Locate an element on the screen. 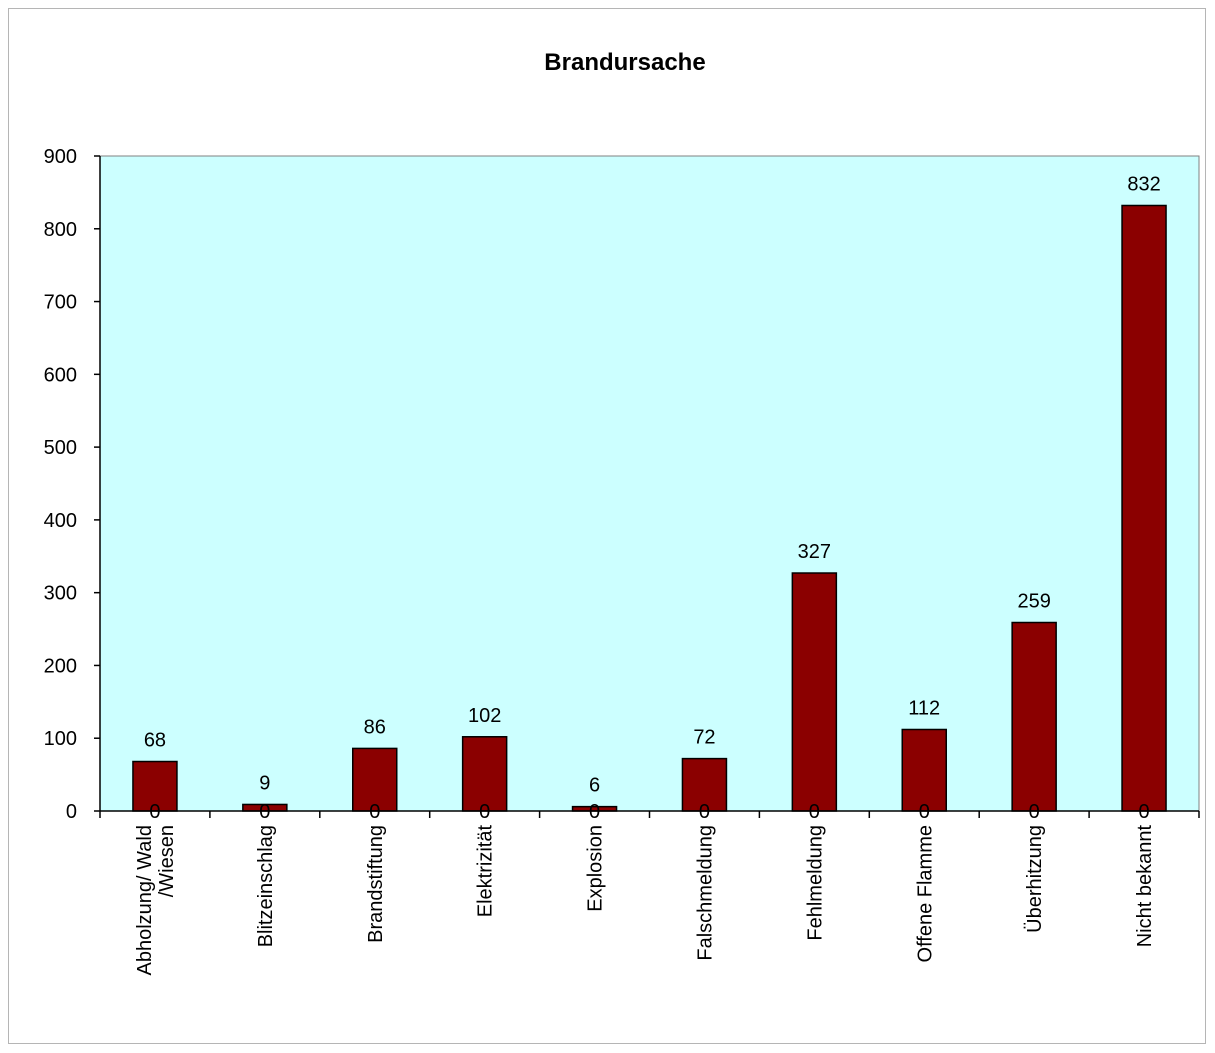  x-tick-label-group: Blitzeinschlag is located at coordinates (266, 886).